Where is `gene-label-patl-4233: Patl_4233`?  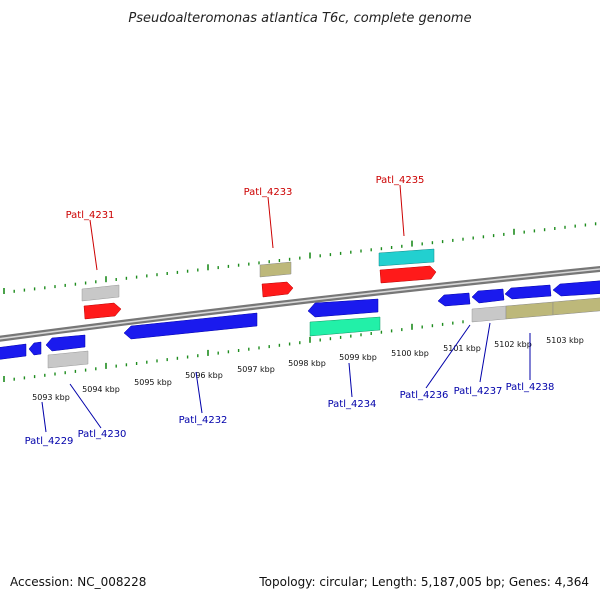 gene-label-patl-4233: Patl_4233 is located at coordinates (268, 192).